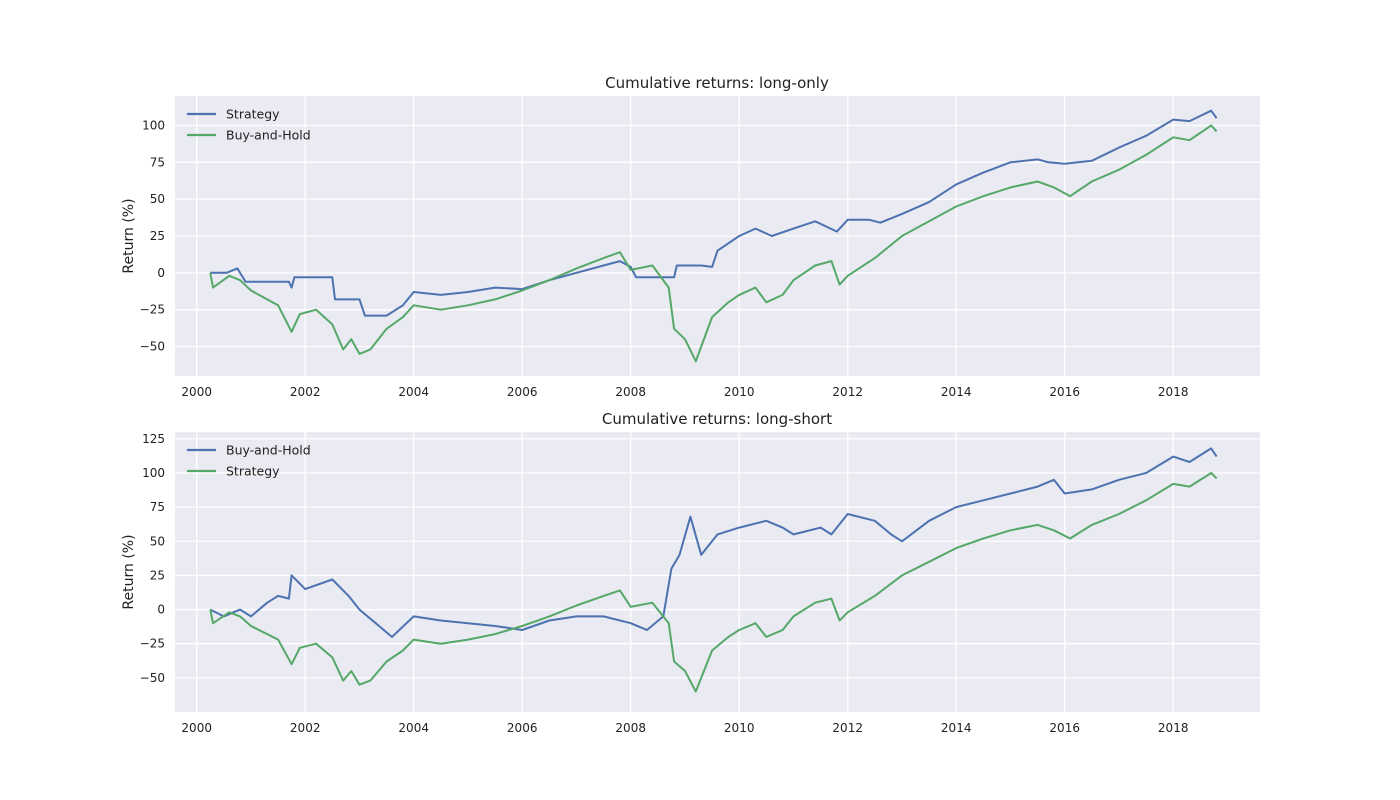  What do you see at coordinates (152, 558) in the screenshot?
I see `y-axis-ticks: −50 −25 0 25 50 75 100 125` at bounding box center [152, 558].